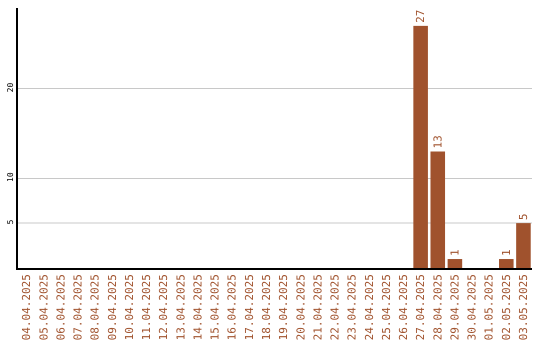  What do you see at coordinates (43, 307) in the screenshot?
I see `x-tick-label: 05.04.2025` at bounding box center [43, 307].